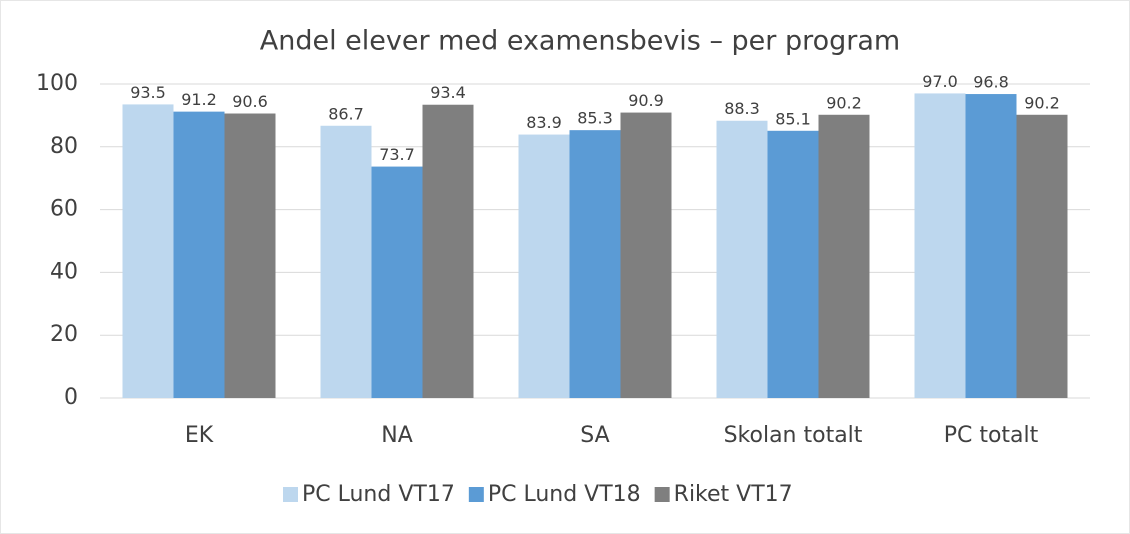 This screenshot has width=1130, height=534. What do you see at coordinates (448, 92) in the screenshot?
I see `data-label: 93.4` at bounding box center [448, 92].